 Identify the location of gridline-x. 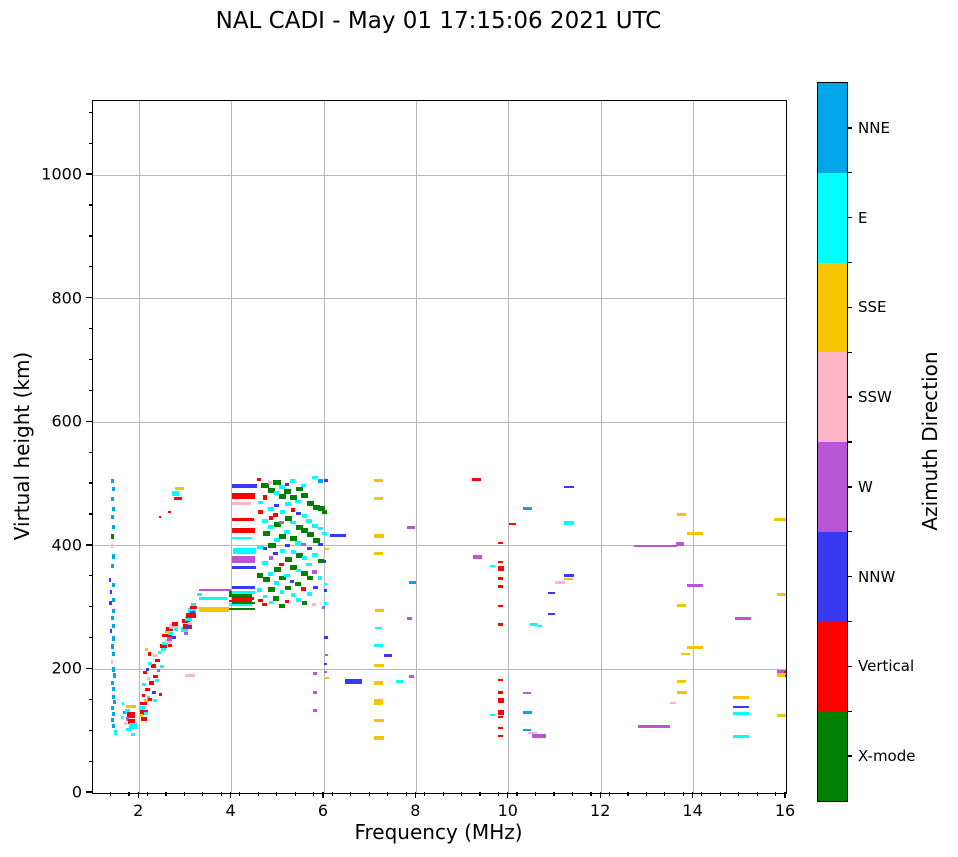
(324, 447).